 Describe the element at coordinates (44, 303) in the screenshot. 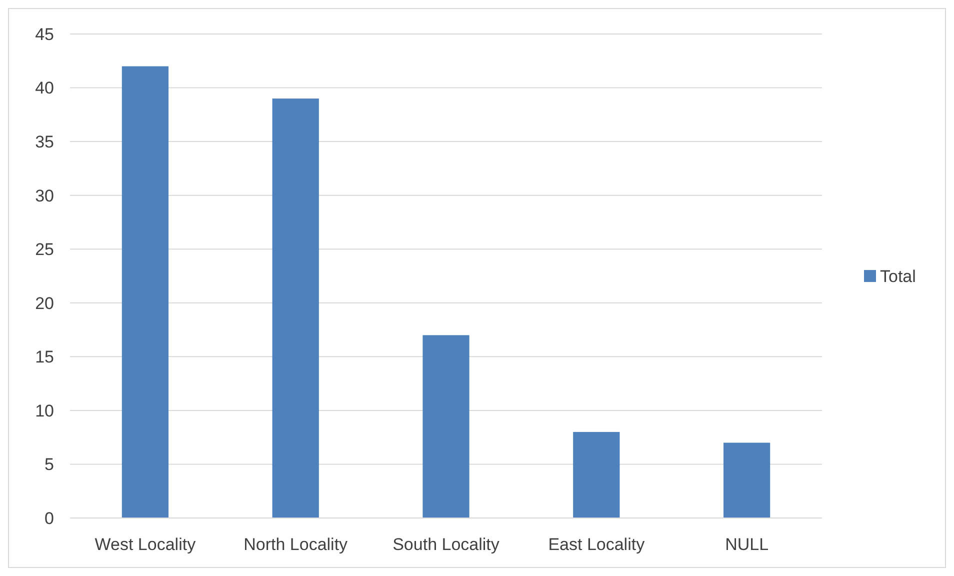

I see `y-tick-label: 20` at that location.